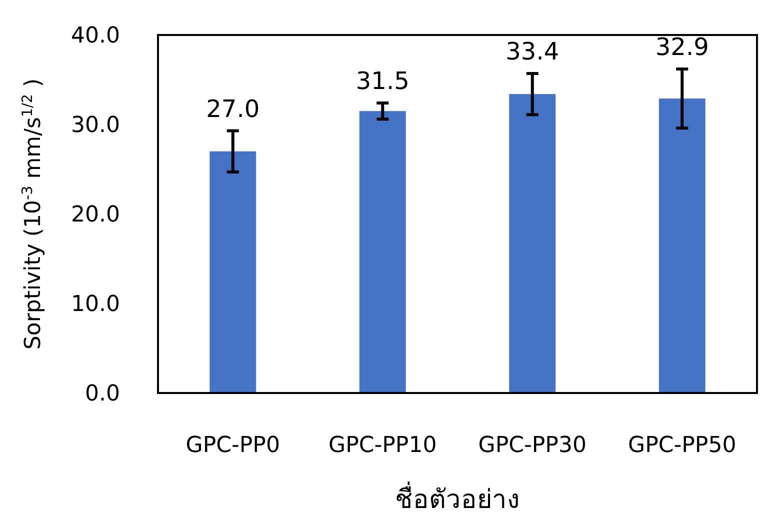  What do you see at coordinates (533, 51) in the screenshot?
I see `data-label: 33.4` at bounding box center [533, 51].